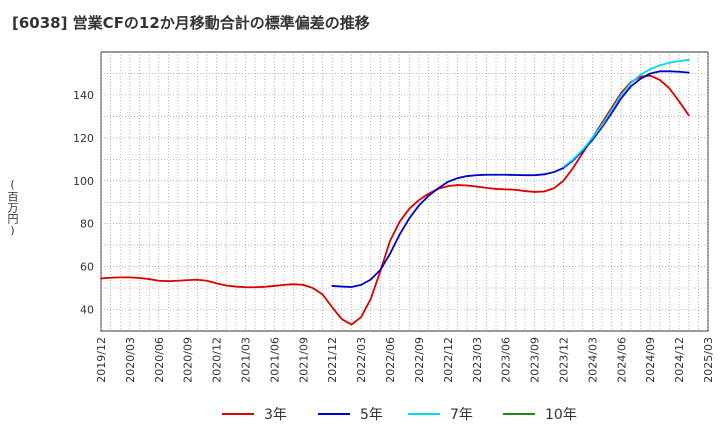  I want to click on legend-label-4: 10年, so click(561, 415).